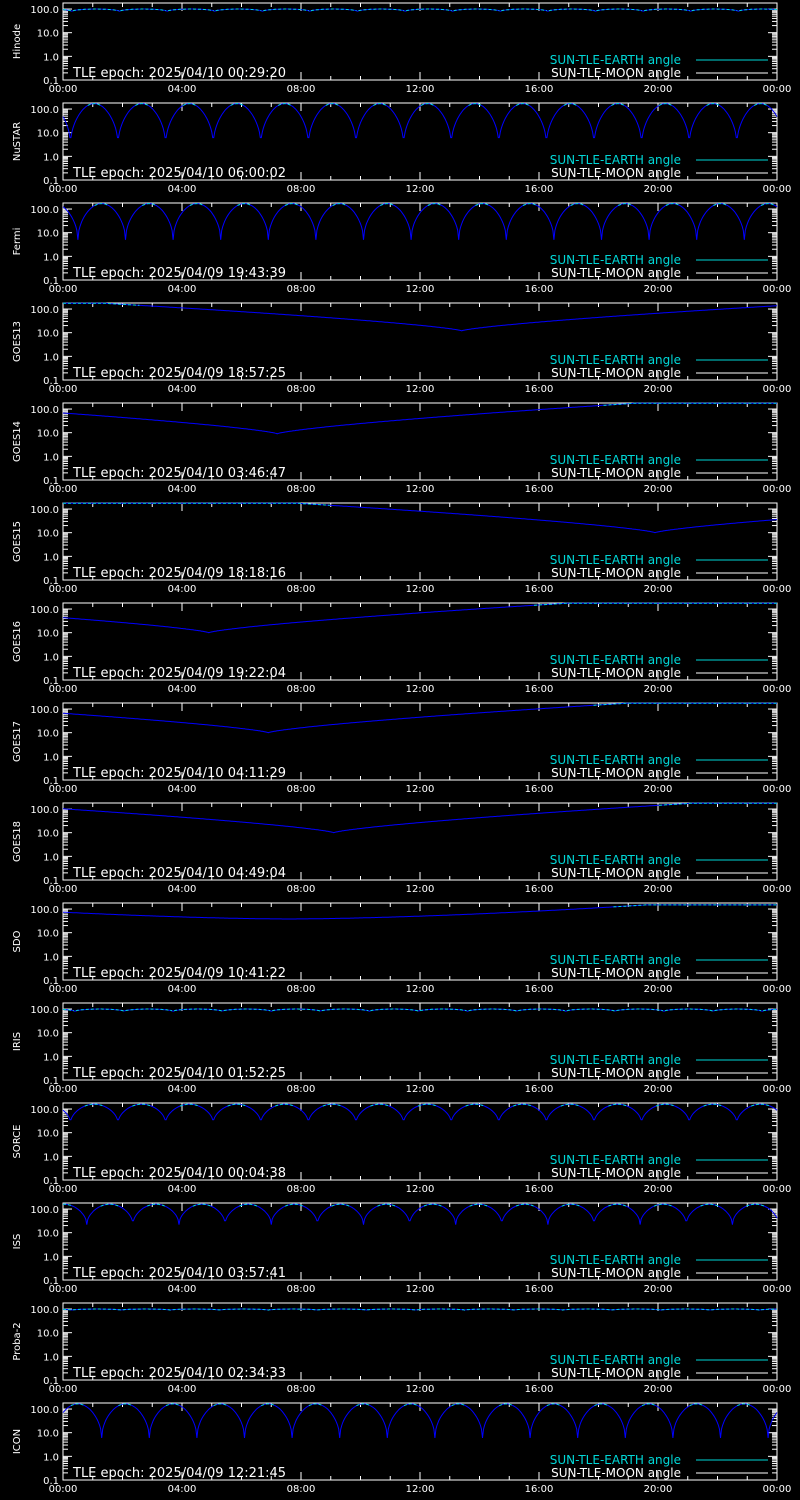 The image size is (800, 1500). I want to click on sun-earth-angle-peak-series, so click(419, 1309).